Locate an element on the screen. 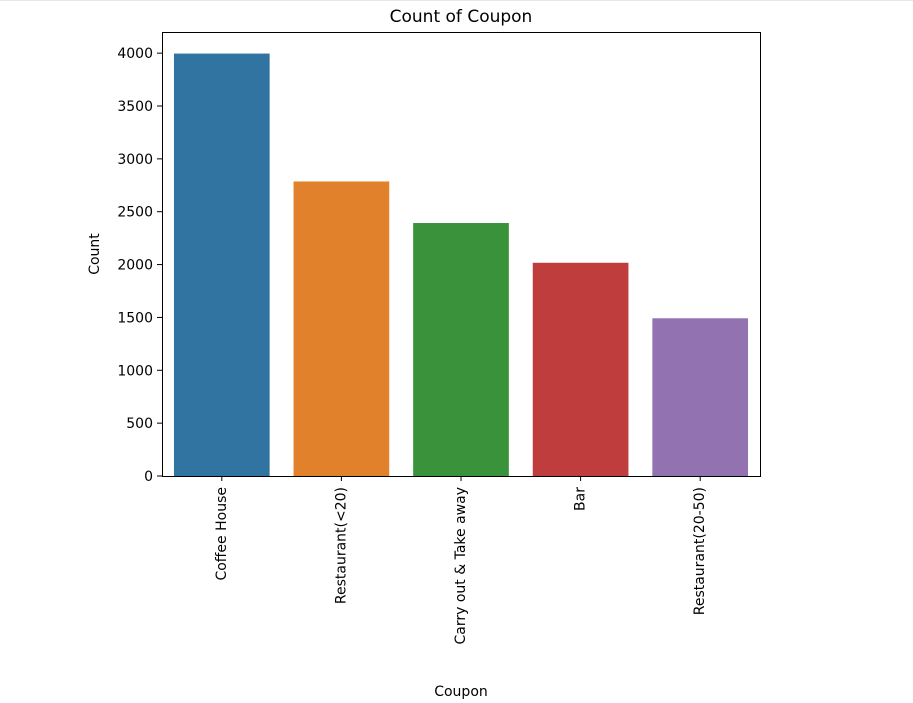  y-tick-label: 1000 is located at coordinates (135, 371).